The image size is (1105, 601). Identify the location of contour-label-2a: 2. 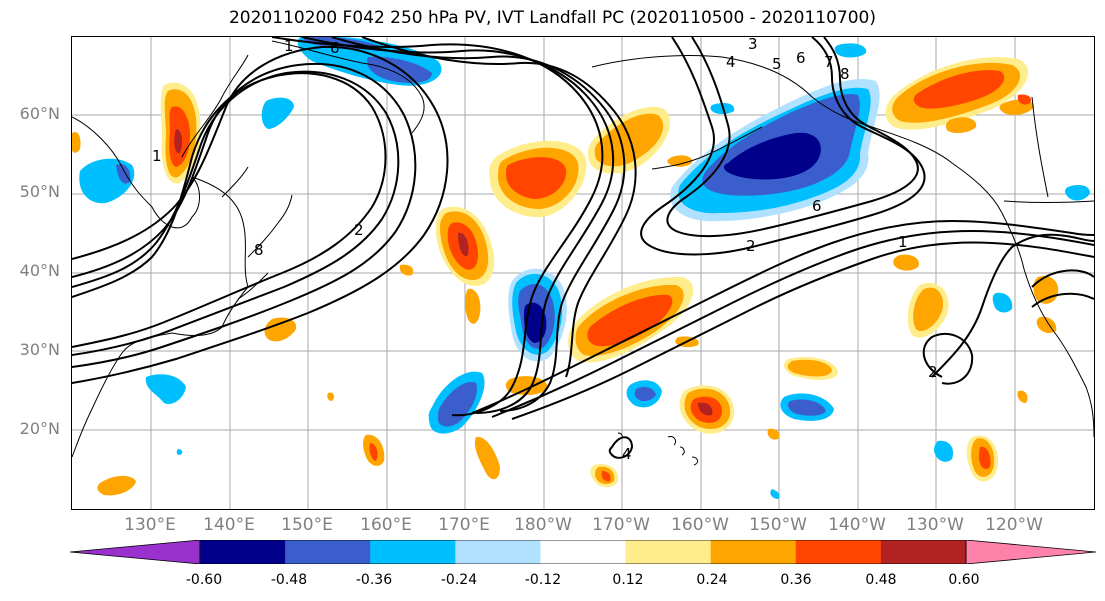
(359, 230).